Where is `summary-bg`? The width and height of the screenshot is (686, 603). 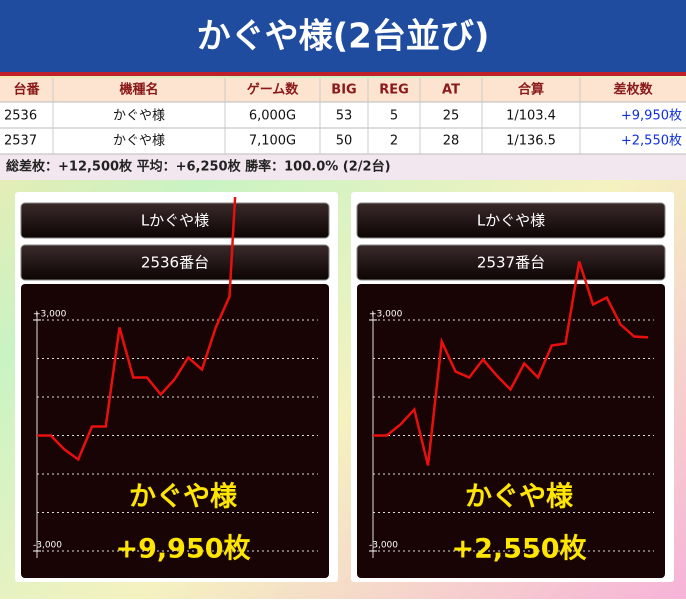 summary-bg is located at coordinates (343, 167).